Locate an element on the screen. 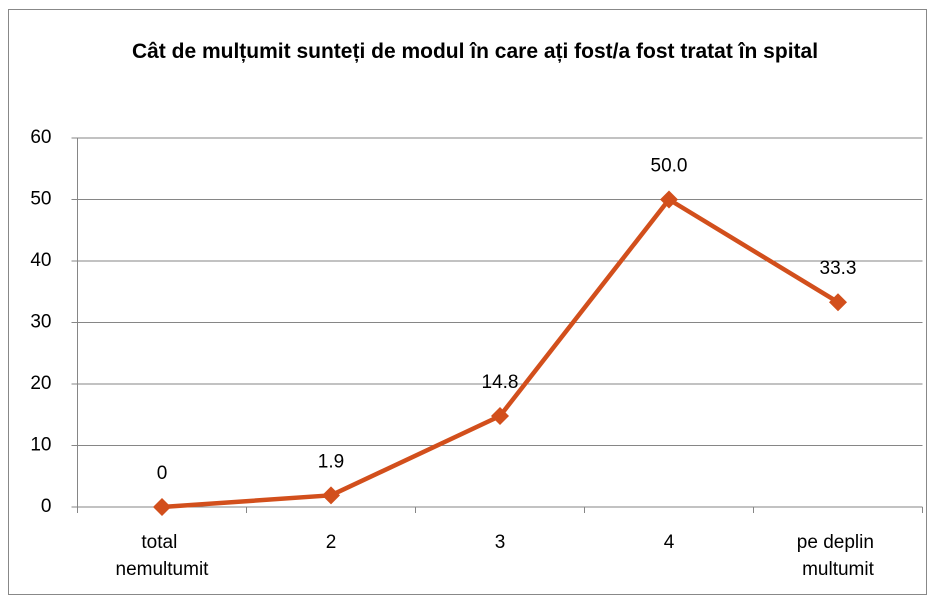  x-tick-label: pe deplin multumit is located at coordinates (838, 556).